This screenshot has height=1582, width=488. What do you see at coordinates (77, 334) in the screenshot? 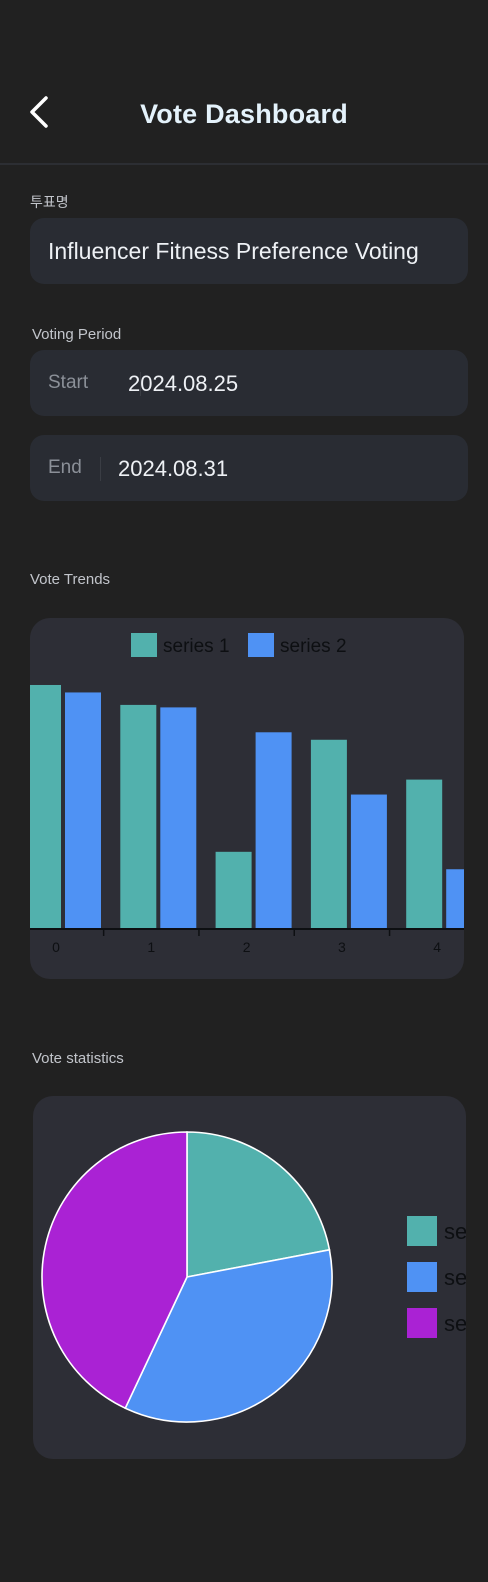
I see `voting-period-label: Voting Period` at bounding box center [77, 334].